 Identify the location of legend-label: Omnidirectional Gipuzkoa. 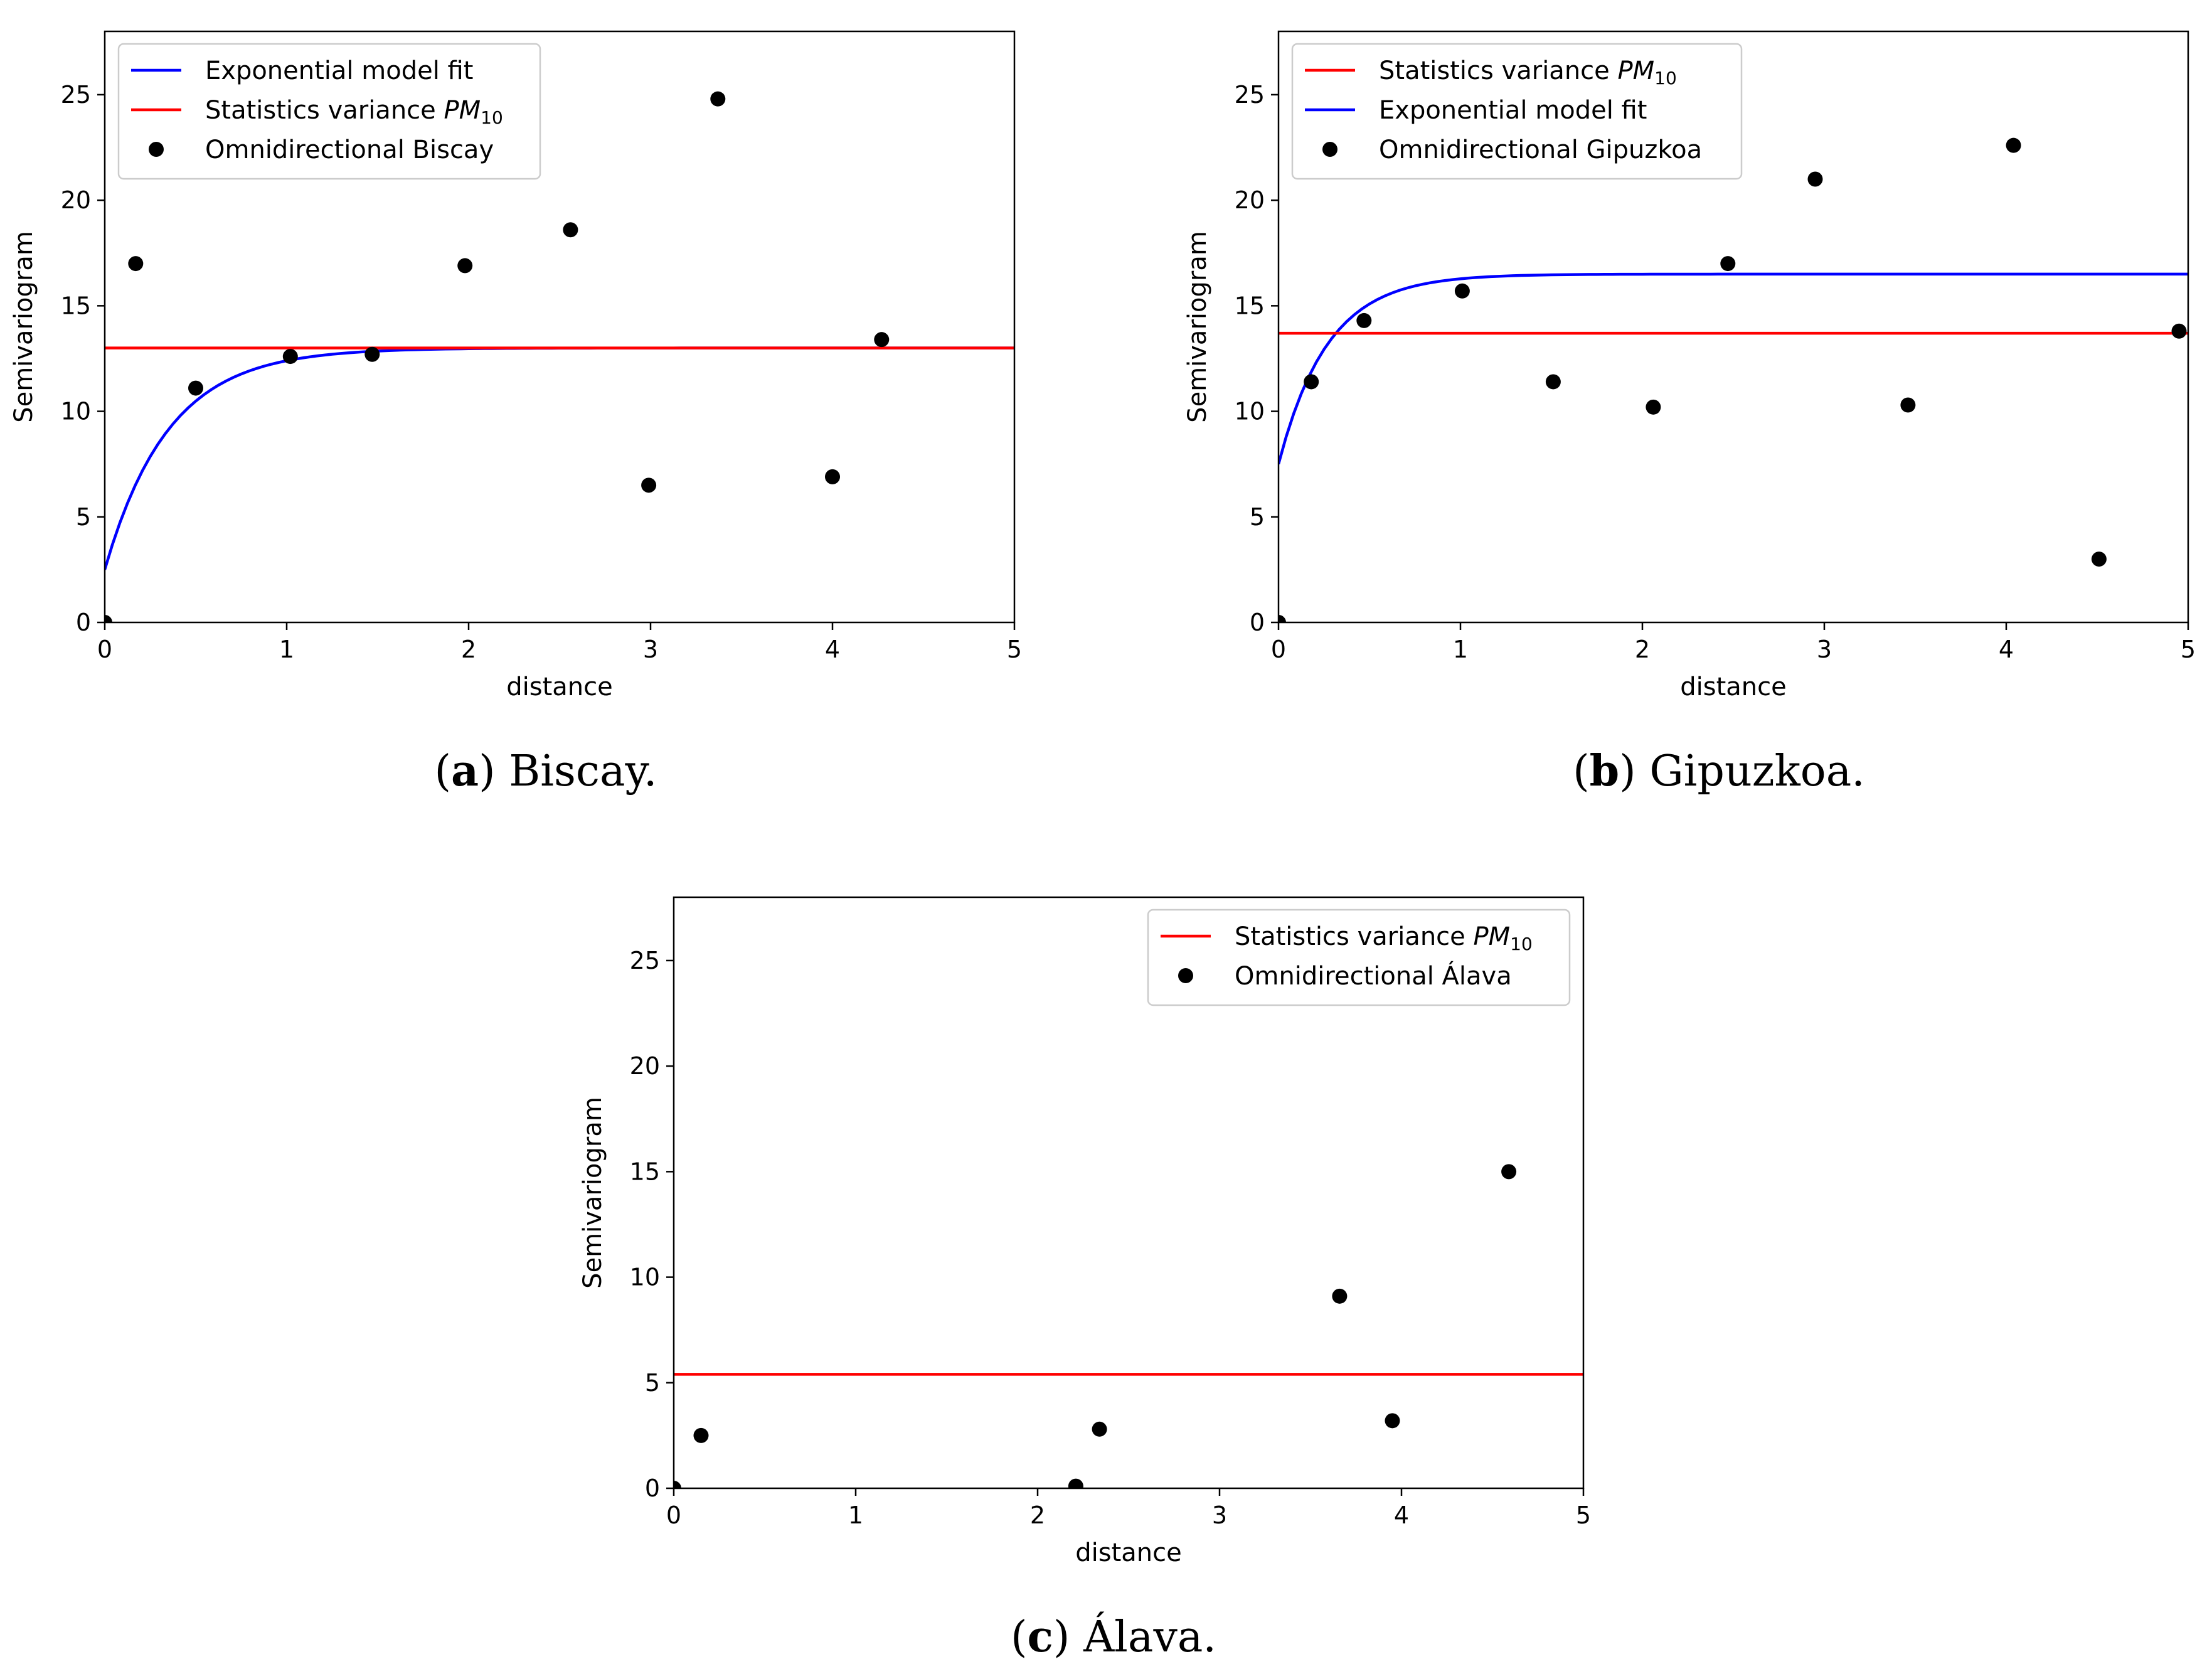
(1540, 150).